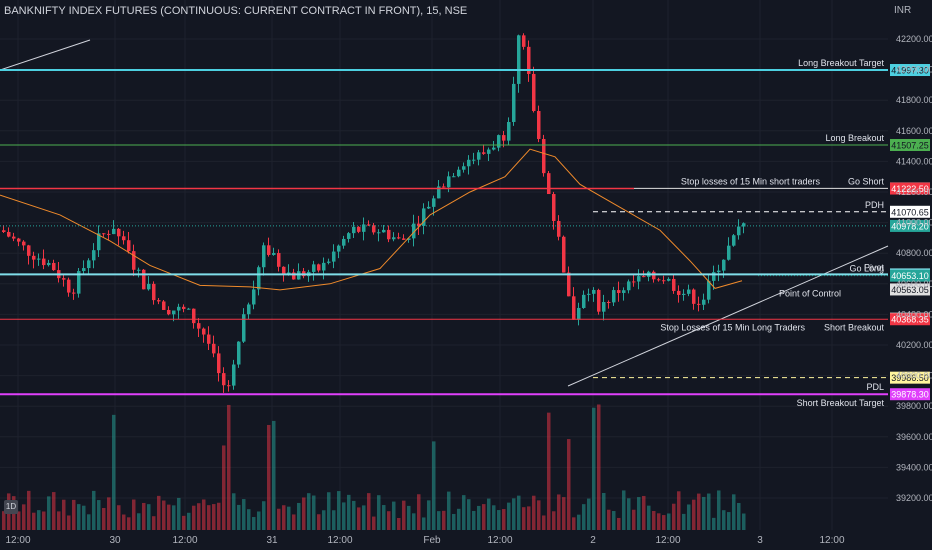  Describe the element at coordinates (810, 293) in the screenshot. I see `level-label: Point of Control` at that location.